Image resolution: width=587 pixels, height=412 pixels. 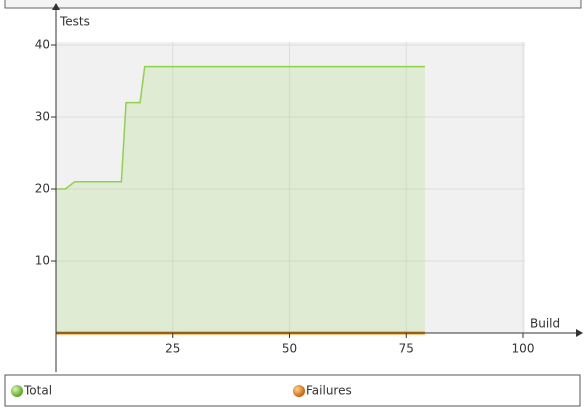 What do you see at coordinates (172, 349) in the screenshot?
I see `x-tick-label: 25` at bounding box center [172, 349].